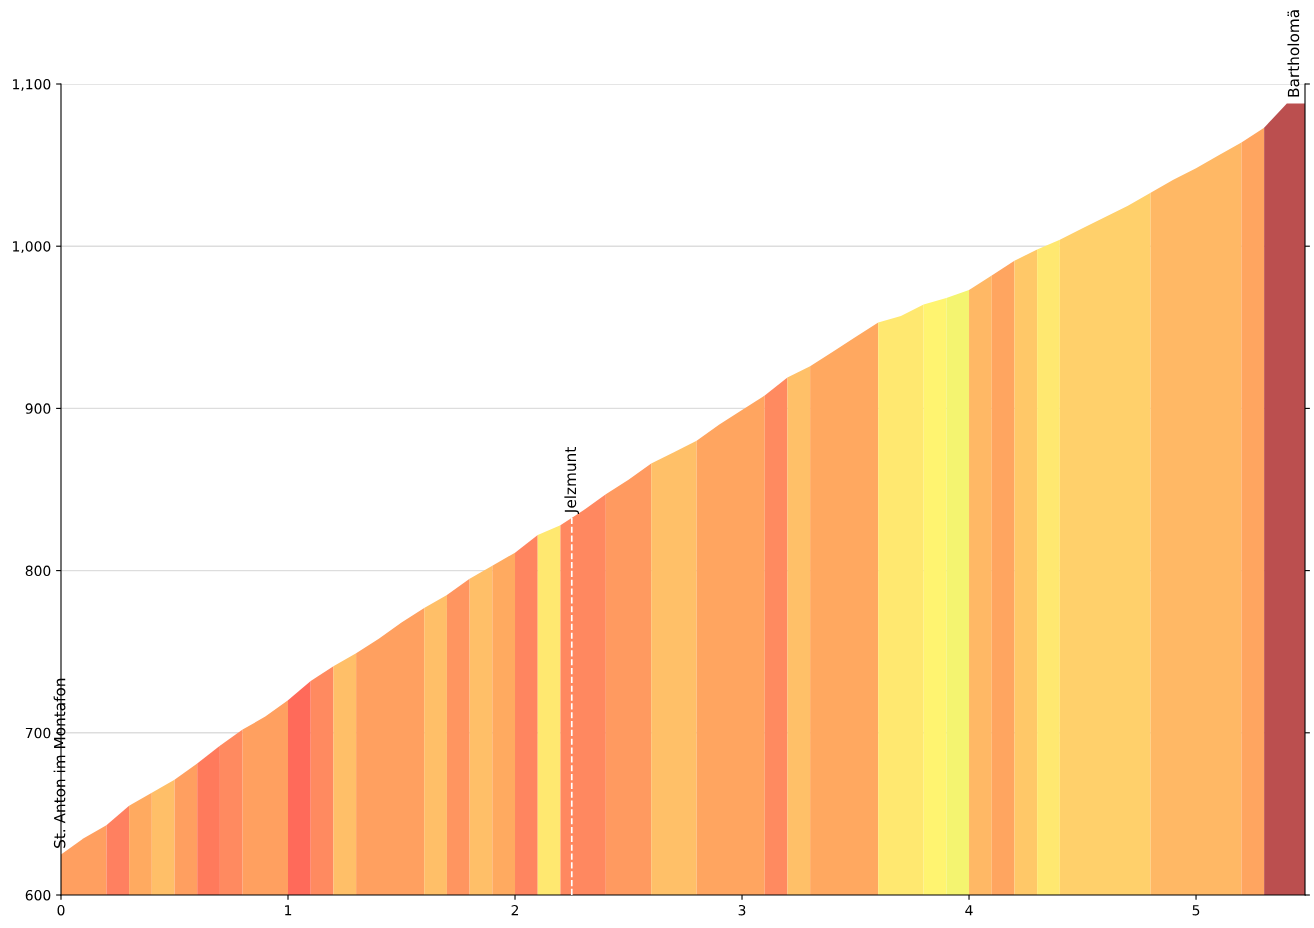 The width and height of the screenshot is (1314, 928). What do you see at coordinates (572, 480) in the screenshot?
I see `annotation: Jelzmunt` at bounding box center [572, 480].